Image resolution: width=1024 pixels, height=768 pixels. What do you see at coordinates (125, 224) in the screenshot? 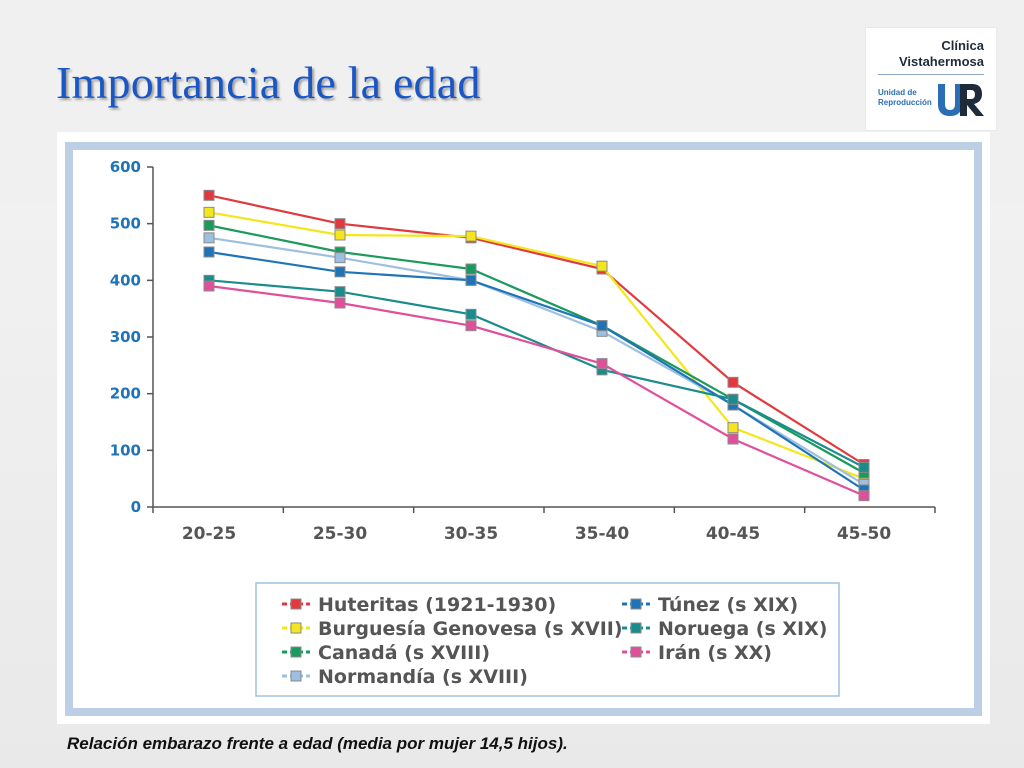
I see `y-tick-label: 500` at bounding box center [125, 224].